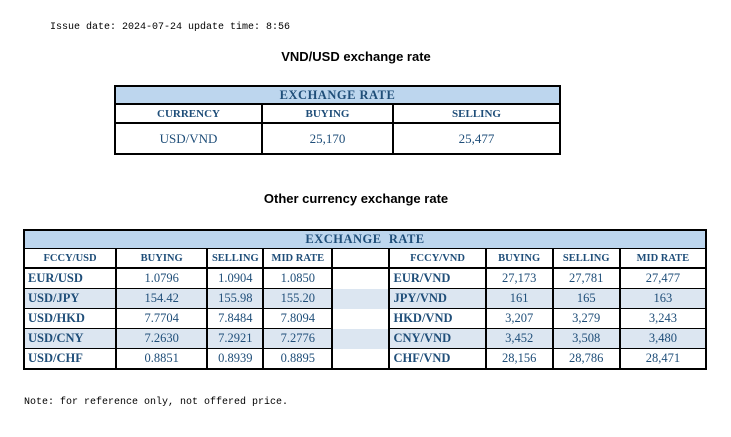 The image size is (731, 437). Describe the element at coordinates (235, 278) in the screenshot. I see `selling-cell: 1.0904` at that location.